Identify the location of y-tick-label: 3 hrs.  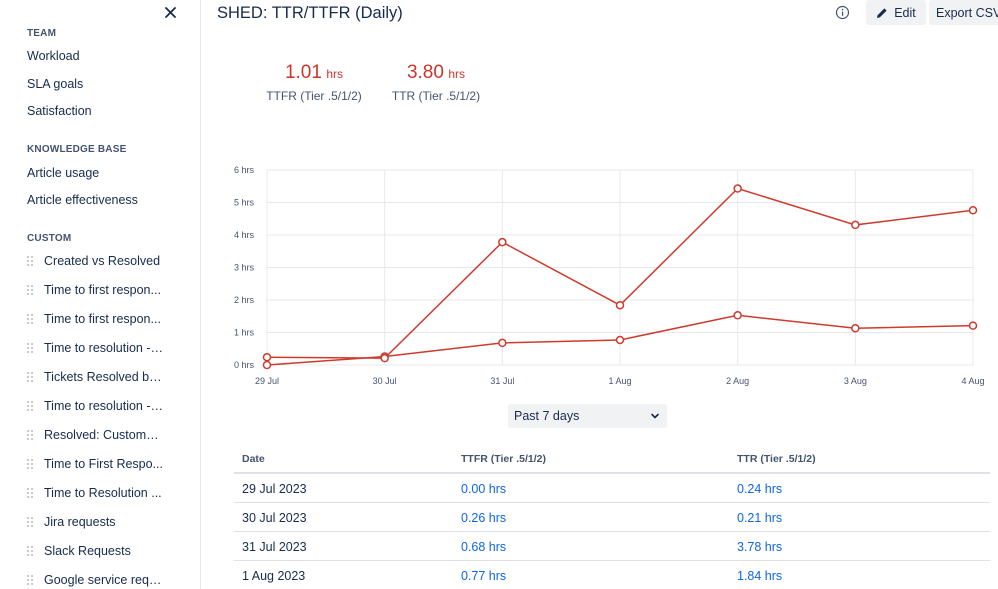
(244, 268).